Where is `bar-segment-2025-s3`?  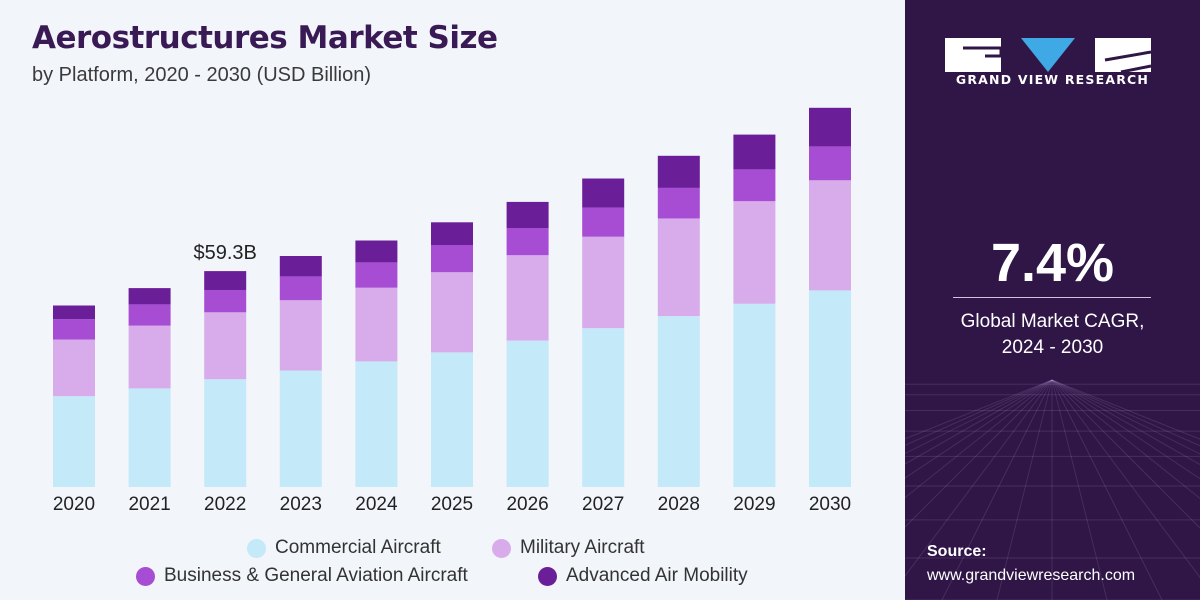 bar-segment-2025-s3 is located at coordinates (452, 233).